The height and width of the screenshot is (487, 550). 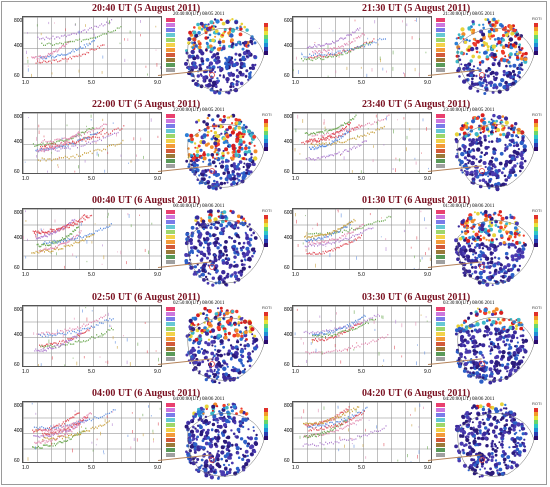 What do you see at coordinates (416, 200) in the screenshot?
I see `panel-title: 01:30 UT (6 August 2011)` at bounding box center [416, 200].